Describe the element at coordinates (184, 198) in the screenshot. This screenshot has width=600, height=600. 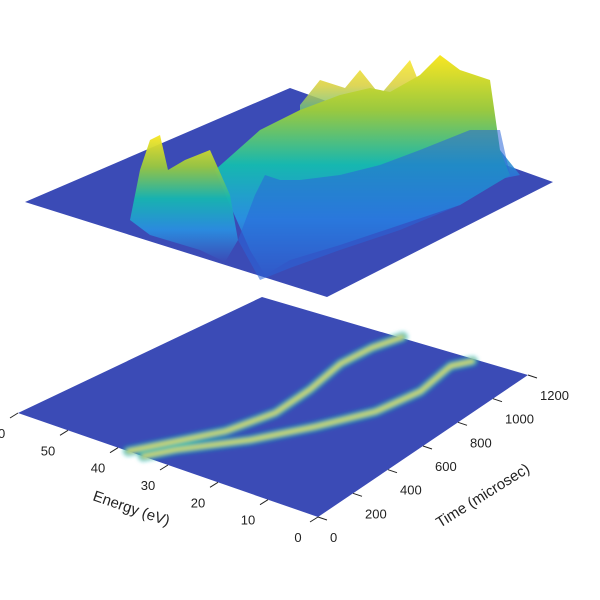
I see `surface-left-peak` at that location.